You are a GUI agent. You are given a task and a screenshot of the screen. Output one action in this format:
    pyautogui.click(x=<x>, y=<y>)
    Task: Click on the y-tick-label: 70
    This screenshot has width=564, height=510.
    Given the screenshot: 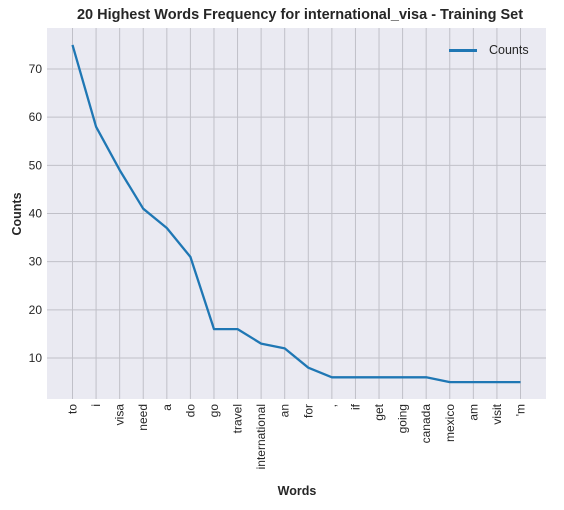 What is the action you would take?
    pyautogui.click(x=36, y=69)
    